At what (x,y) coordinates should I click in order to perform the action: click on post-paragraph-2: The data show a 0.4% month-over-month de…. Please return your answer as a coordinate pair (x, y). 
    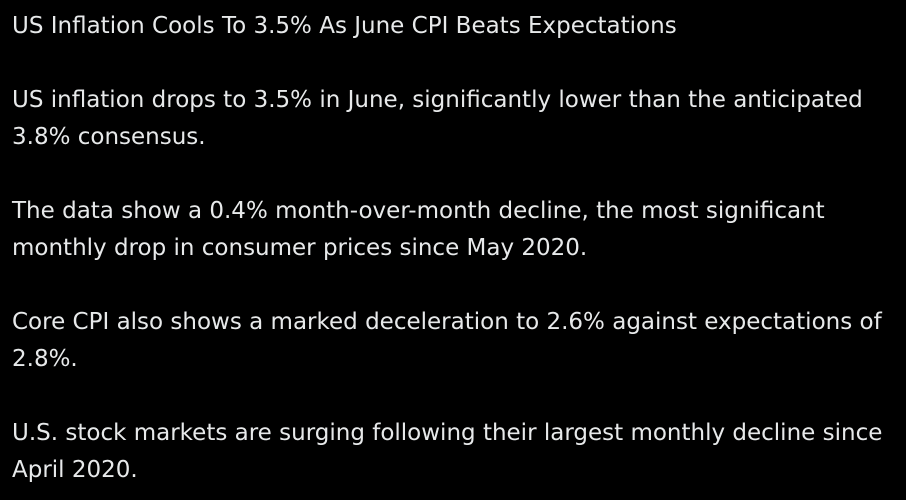
    Looking at the image, I should click on (418, 229).